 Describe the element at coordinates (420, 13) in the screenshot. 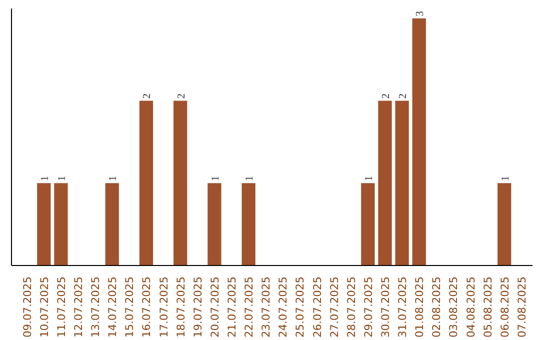

I see `data-label: 3` at that location.